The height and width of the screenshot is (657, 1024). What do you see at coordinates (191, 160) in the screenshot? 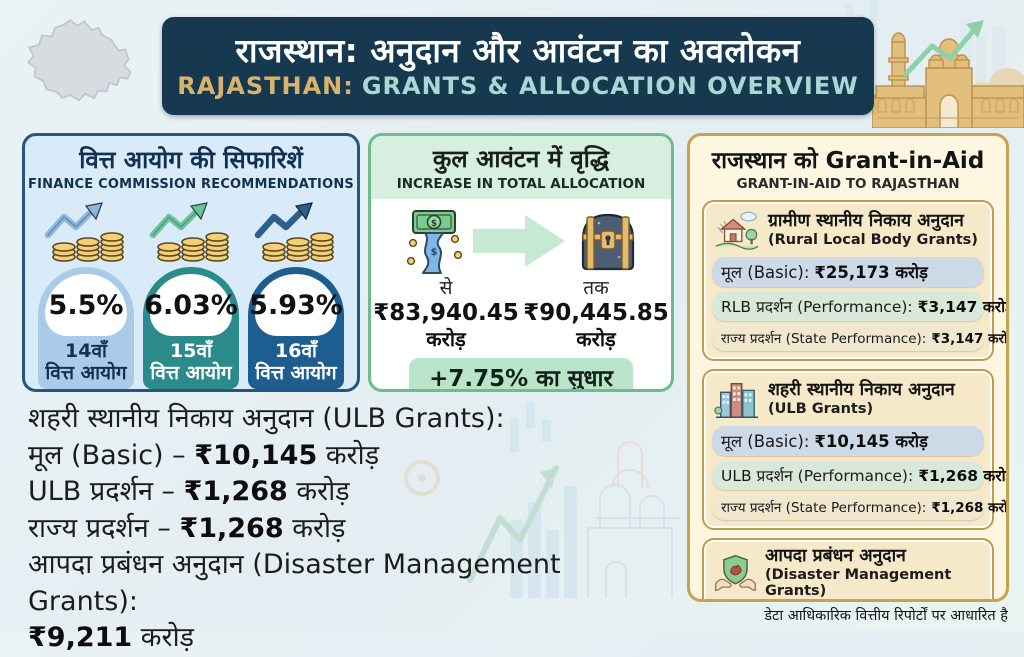
I see `finance-panel-title: वित्त आयोग की सिफारिशें` at bounding box center [191, 160].